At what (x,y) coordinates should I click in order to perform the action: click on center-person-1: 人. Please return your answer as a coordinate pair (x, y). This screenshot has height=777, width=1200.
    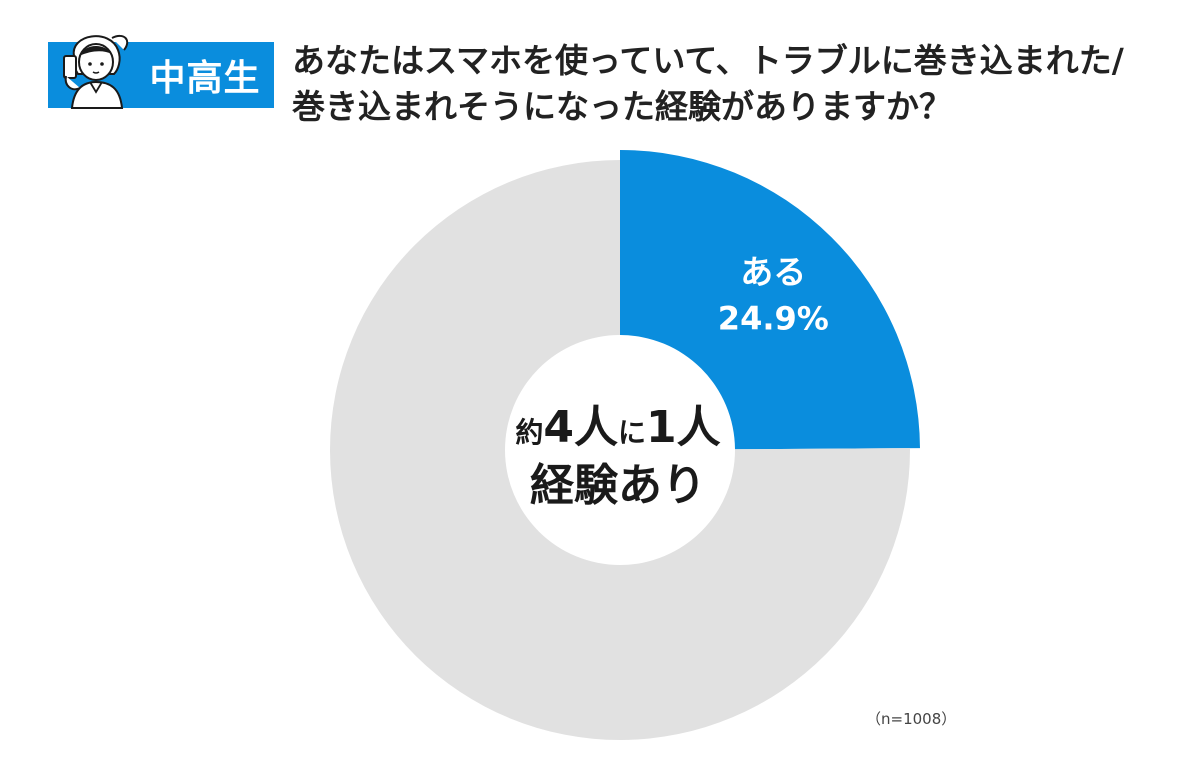
    Looking at the image, I should click on (596, 427).